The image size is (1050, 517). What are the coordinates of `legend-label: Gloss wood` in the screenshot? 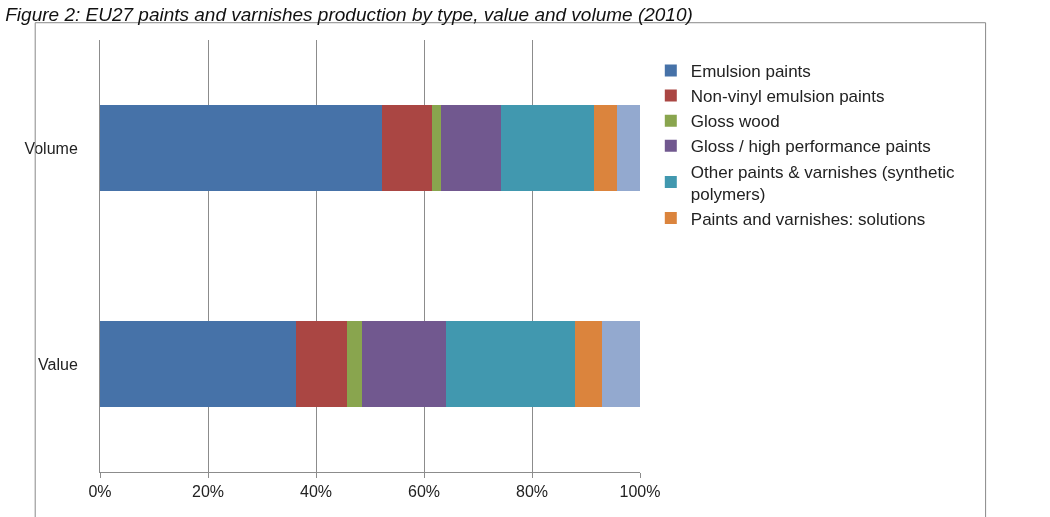 It's located at (735, 122).